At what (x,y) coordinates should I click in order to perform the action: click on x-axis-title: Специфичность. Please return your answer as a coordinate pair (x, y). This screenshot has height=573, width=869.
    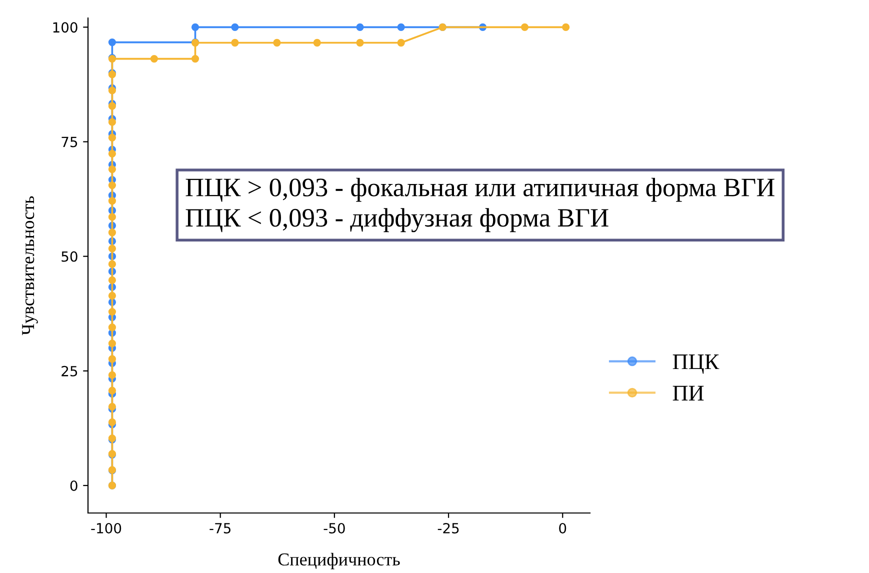
    Looking at the image, I should click on (339, 561).